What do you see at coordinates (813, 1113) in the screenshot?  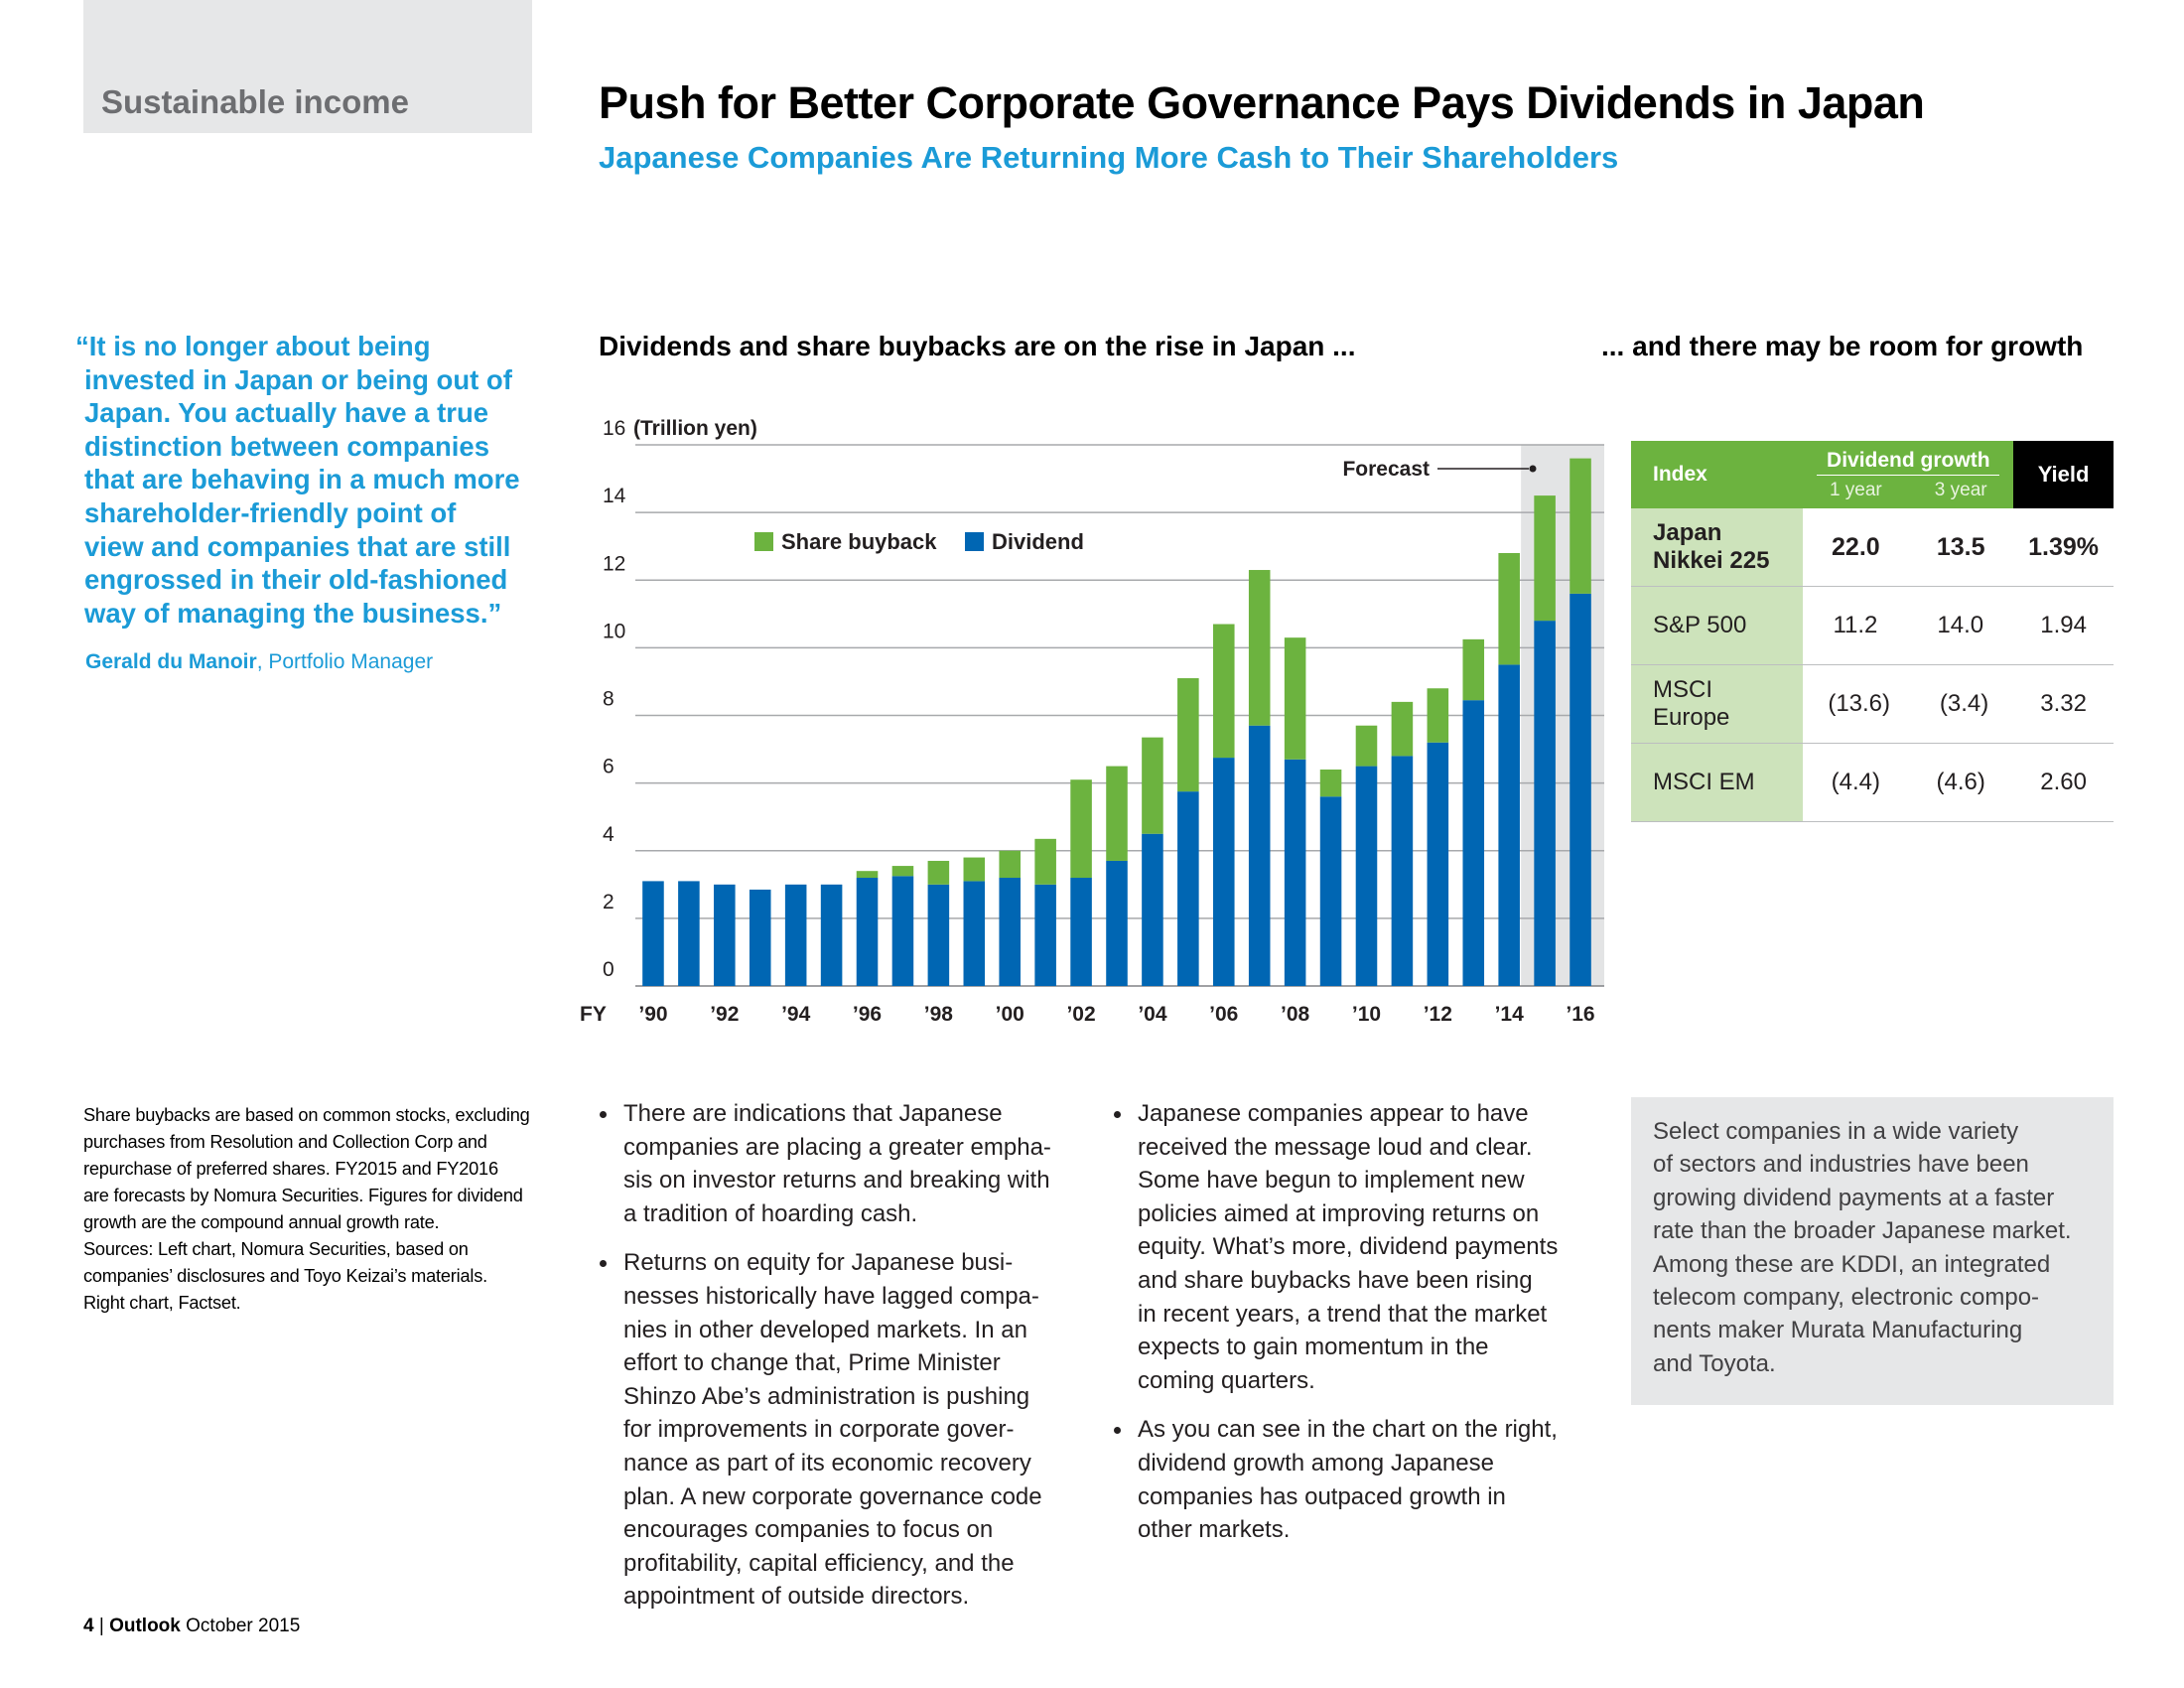 I see `bullet-line: There are indications that Japanese` at bounding box center [813, 1113].